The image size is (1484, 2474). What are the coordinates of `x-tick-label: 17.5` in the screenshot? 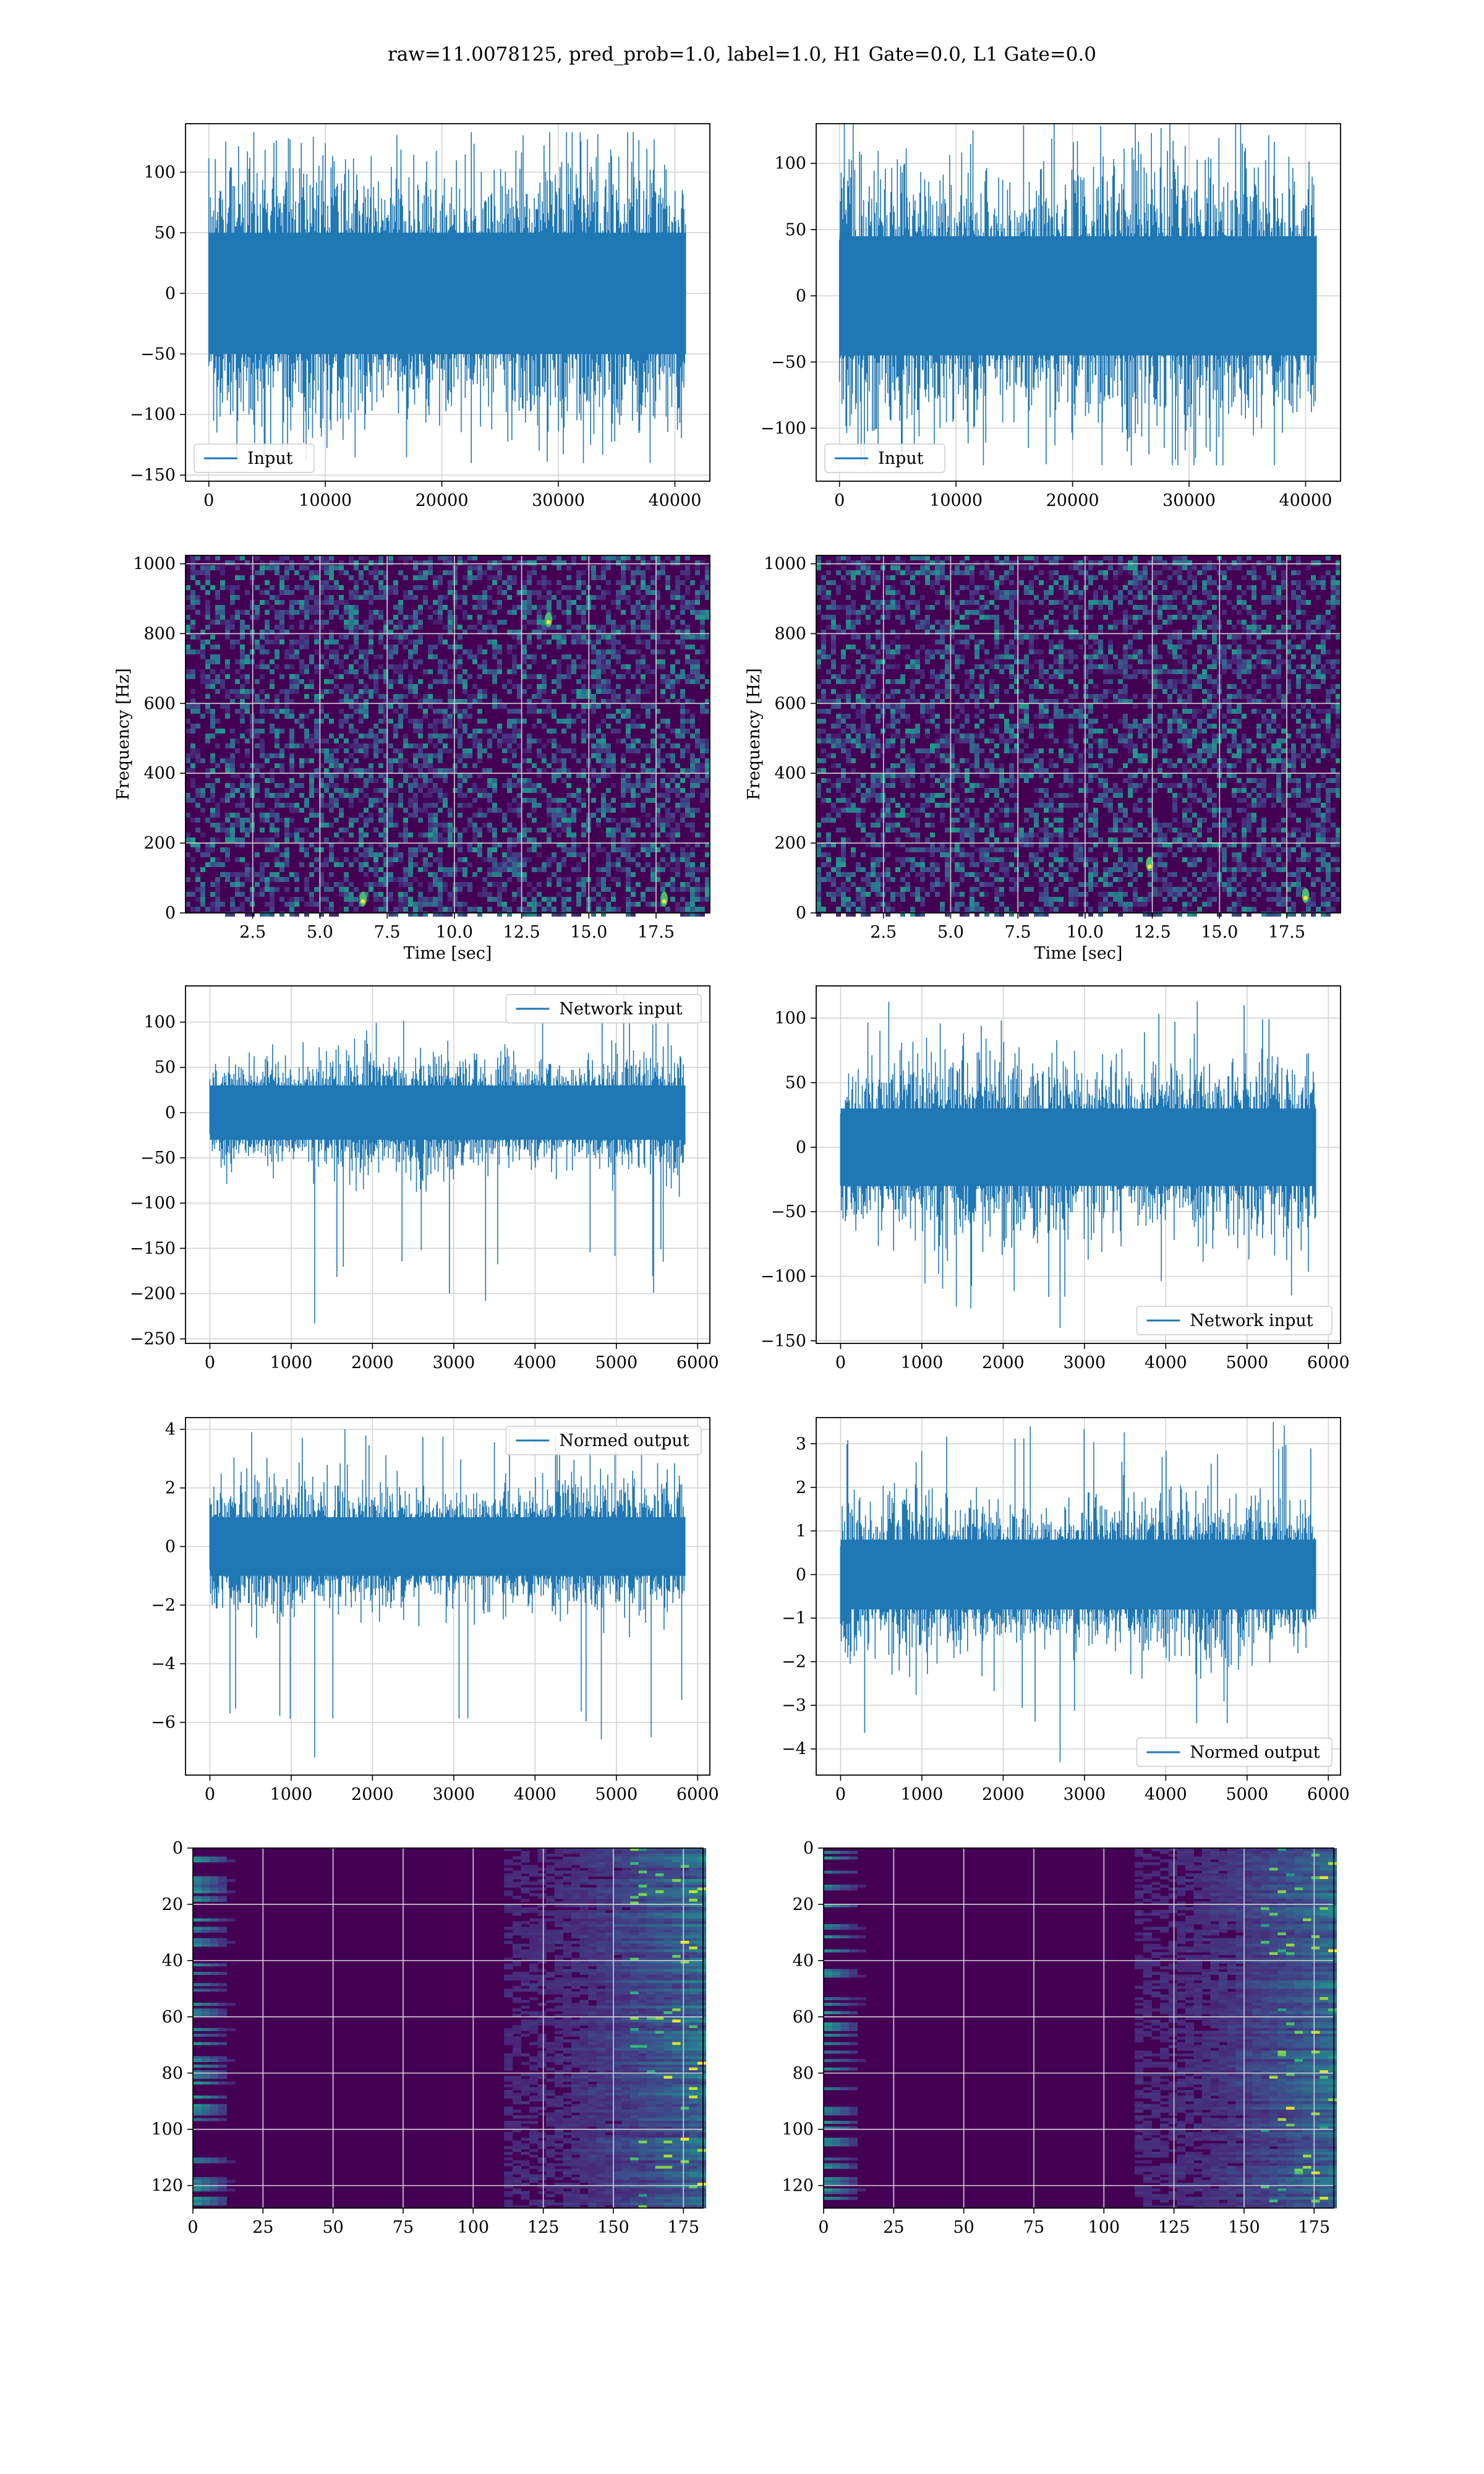 It's located at (1286, 932).